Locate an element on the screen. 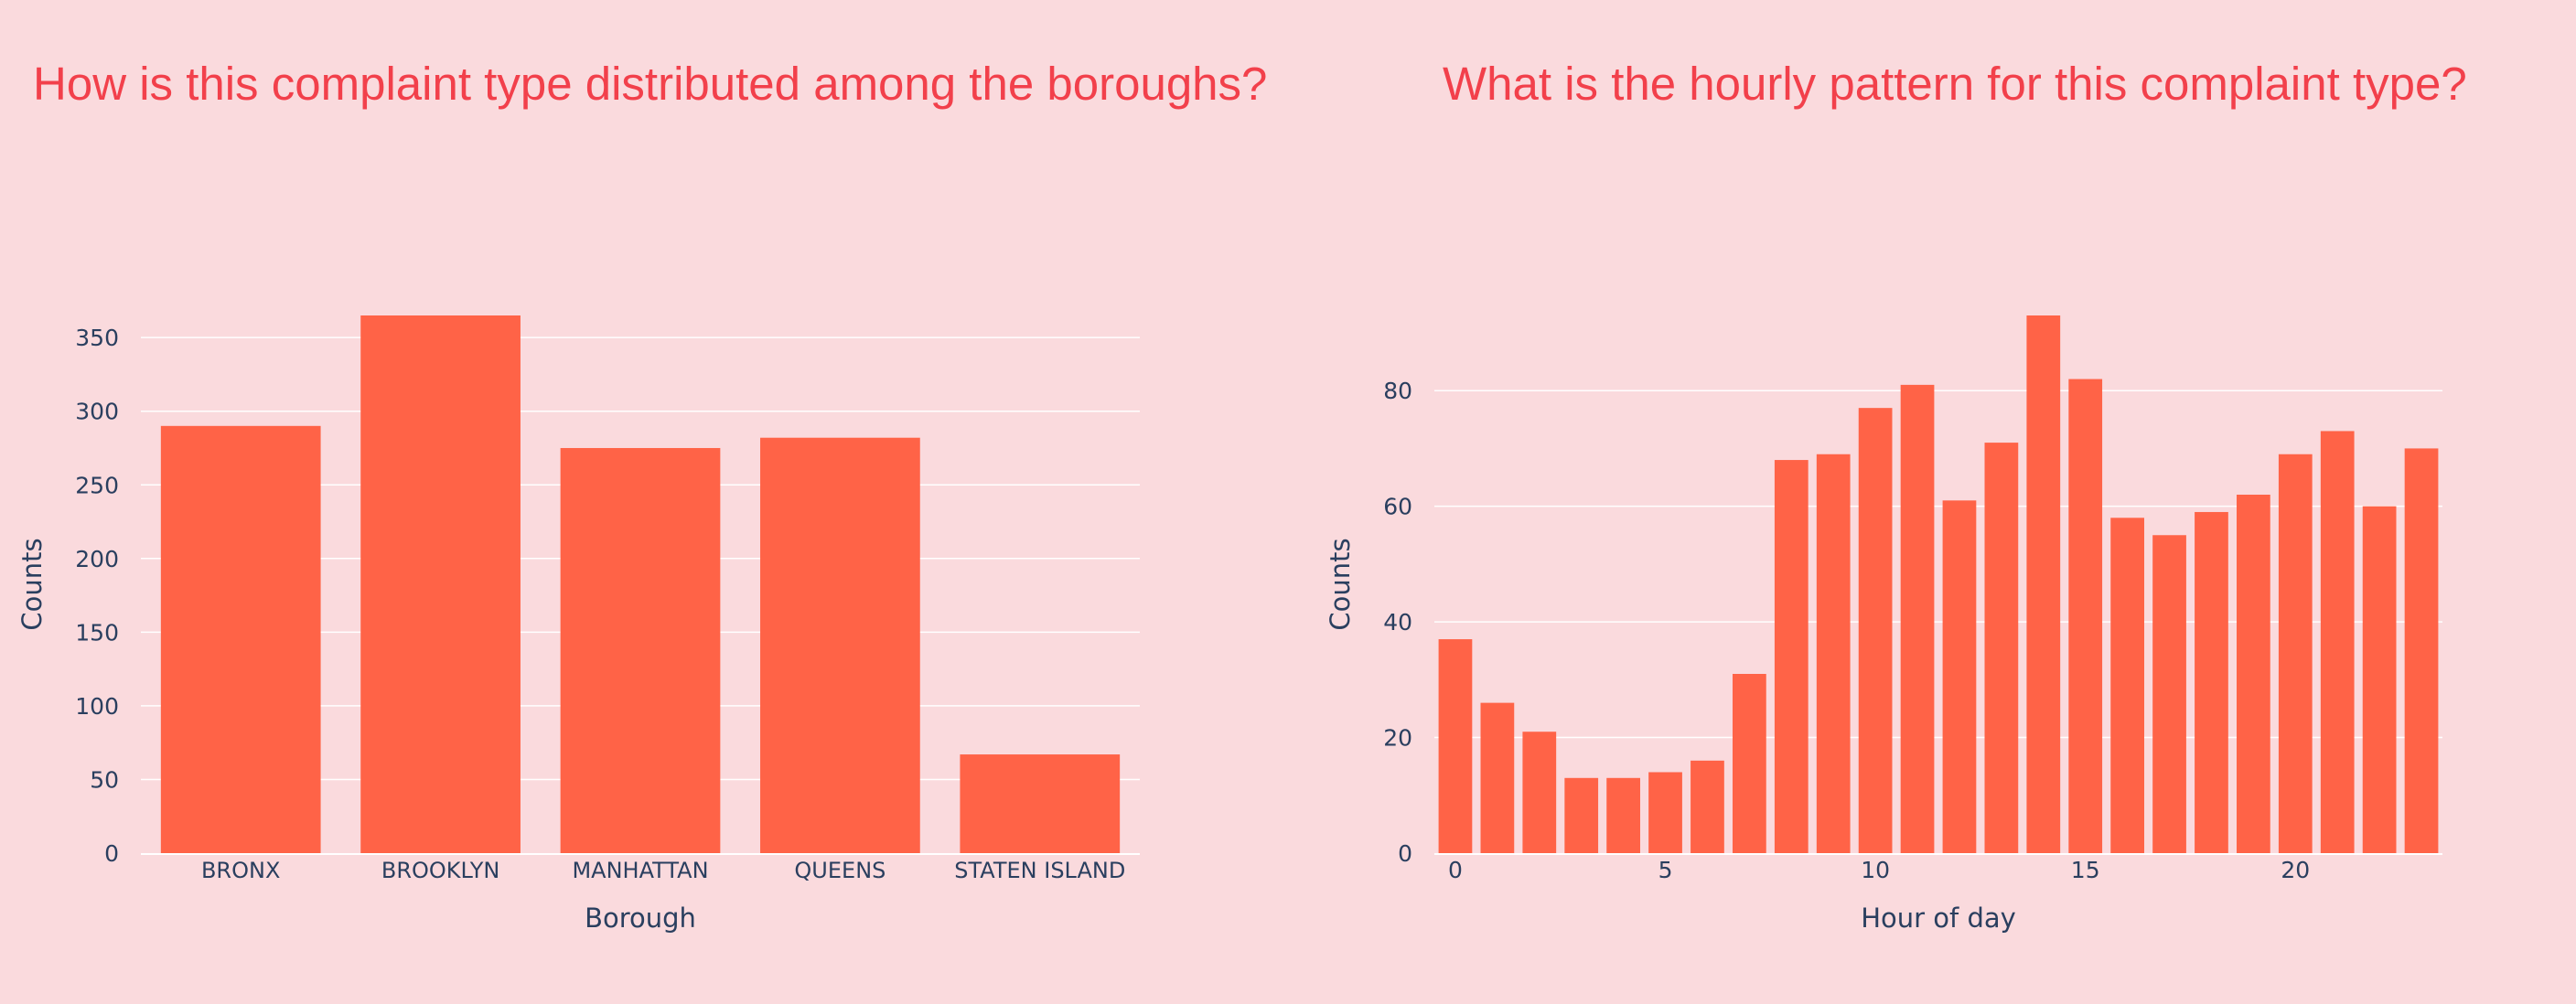 The image size is (2576, 1004). x-tick-label: 0 is located at coordinates (1455, 870).